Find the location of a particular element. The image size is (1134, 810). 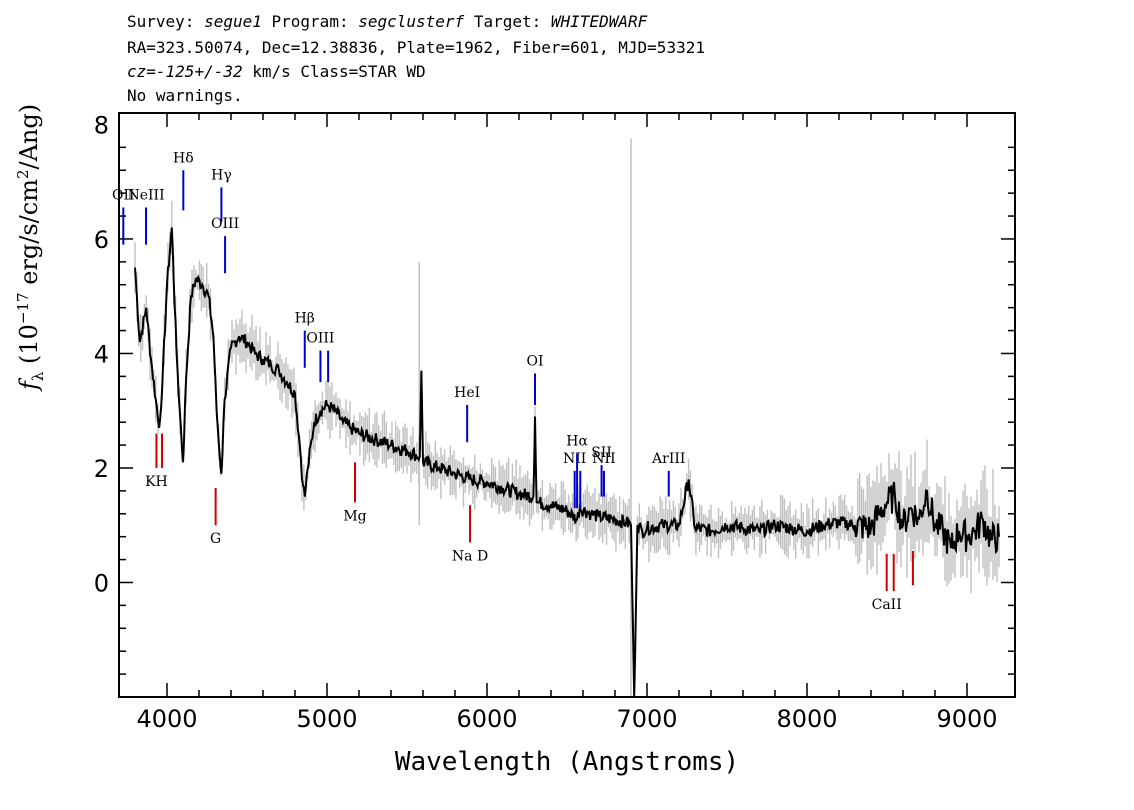

x-tick-label: 5000 is located at coordinates (326, 719).